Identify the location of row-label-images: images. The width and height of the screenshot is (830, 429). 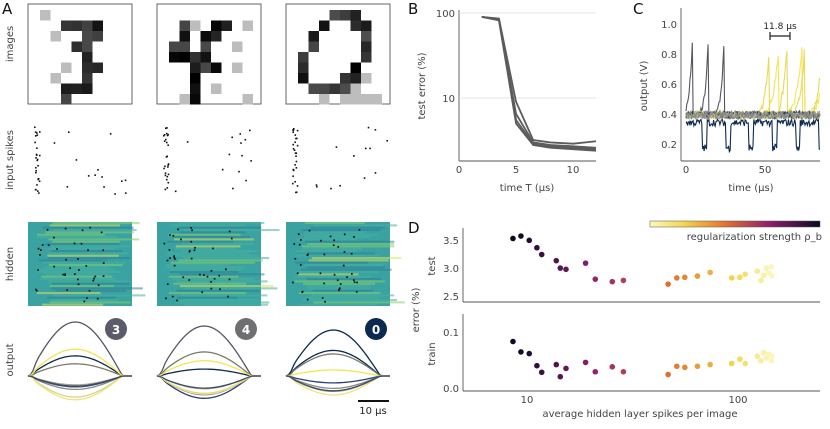
(10, 44).